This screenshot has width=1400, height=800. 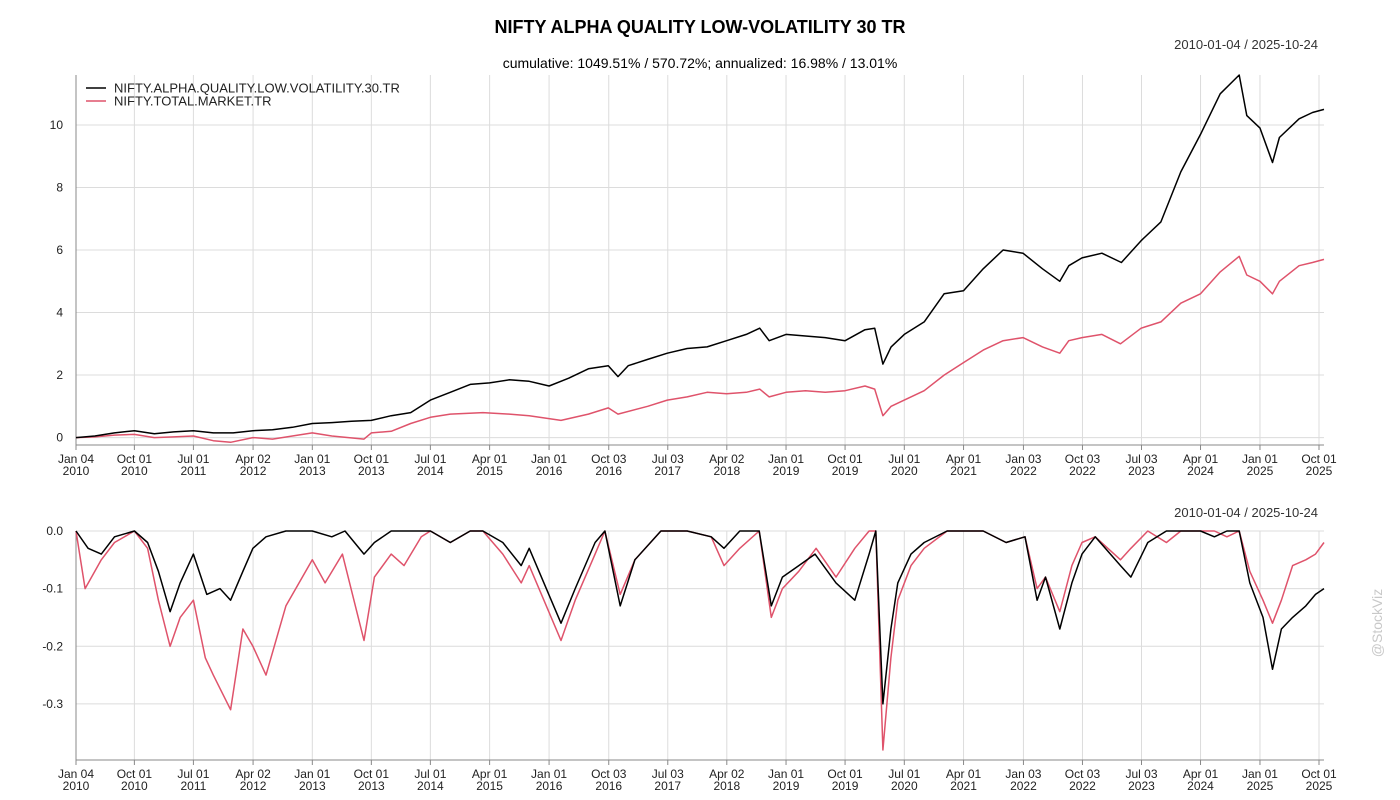 What do you see at coordinates (1200, 786) in the screenshot?
I see `bottom-xtick-year: 2024` at bounding box center [1200, 786].